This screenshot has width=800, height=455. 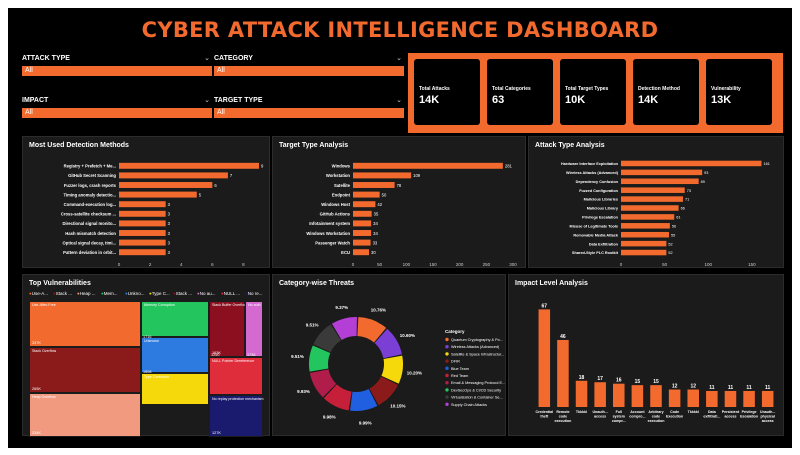 I want to click on category-label: Endpoint, so click(x=341, y=194).